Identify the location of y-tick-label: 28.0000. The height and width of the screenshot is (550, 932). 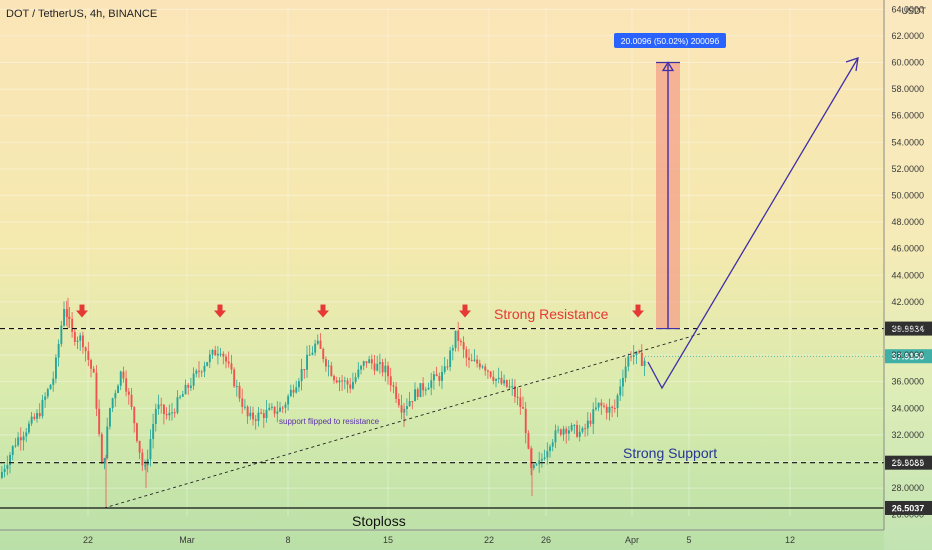
(907, 488).